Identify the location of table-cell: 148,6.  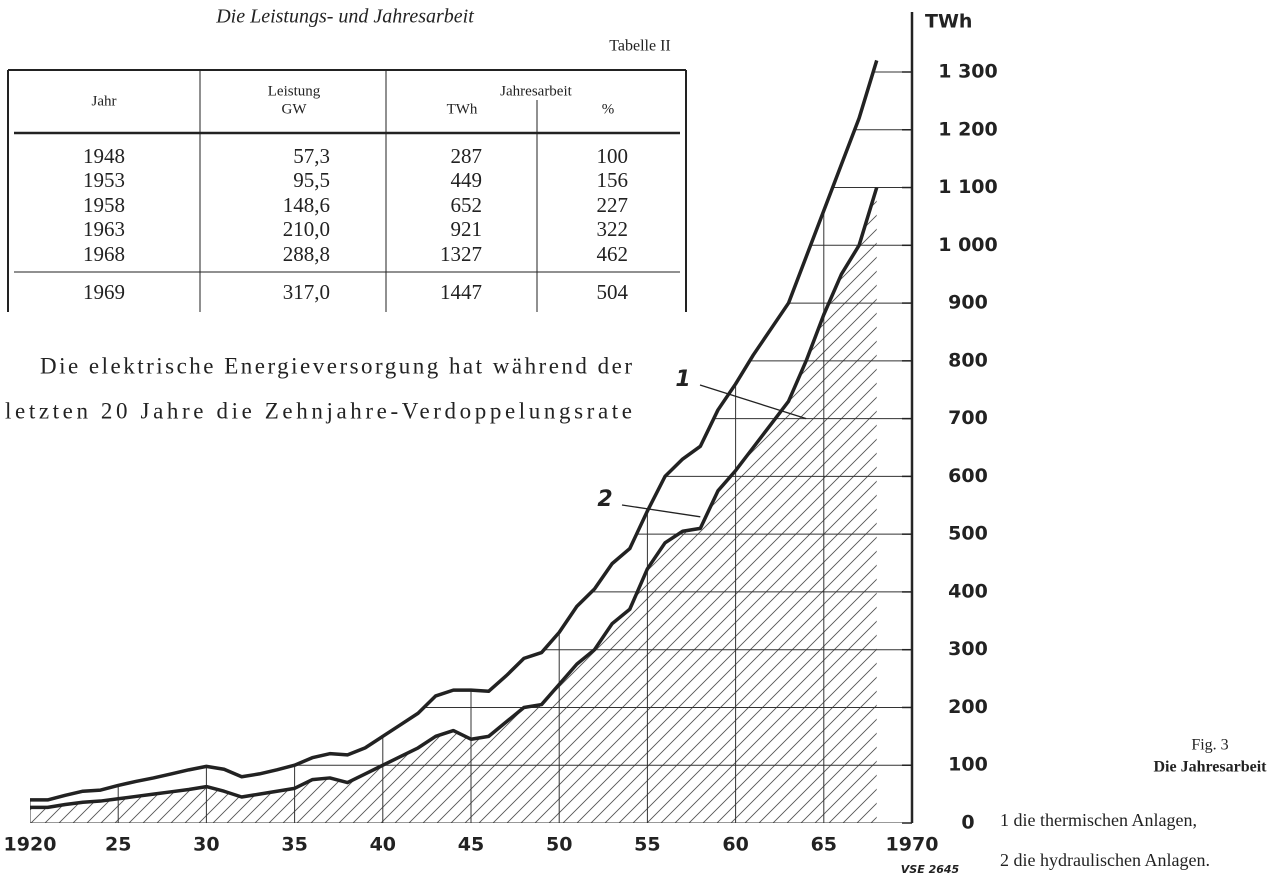
(306, 205).